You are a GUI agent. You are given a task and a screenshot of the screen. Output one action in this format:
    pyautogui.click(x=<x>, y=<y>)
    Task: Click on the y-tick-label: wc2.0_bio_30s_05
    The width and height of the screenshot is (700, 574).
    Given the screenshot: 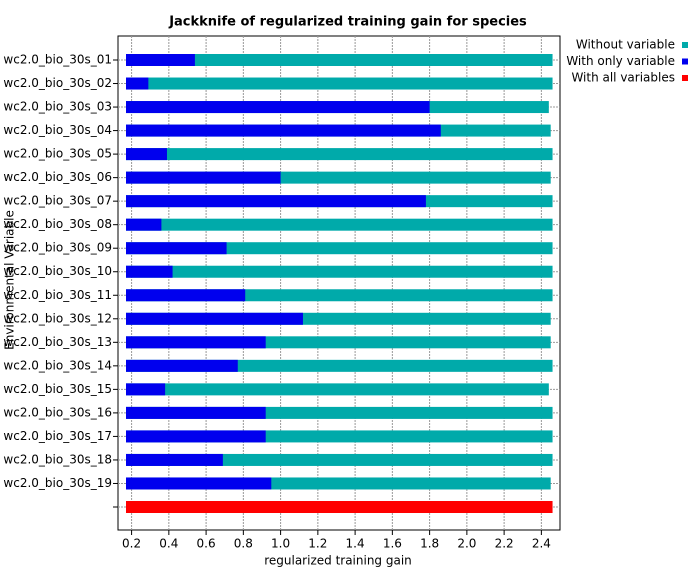 What is the action you would take?
    pyautogui.click(x=57, y=154)
    